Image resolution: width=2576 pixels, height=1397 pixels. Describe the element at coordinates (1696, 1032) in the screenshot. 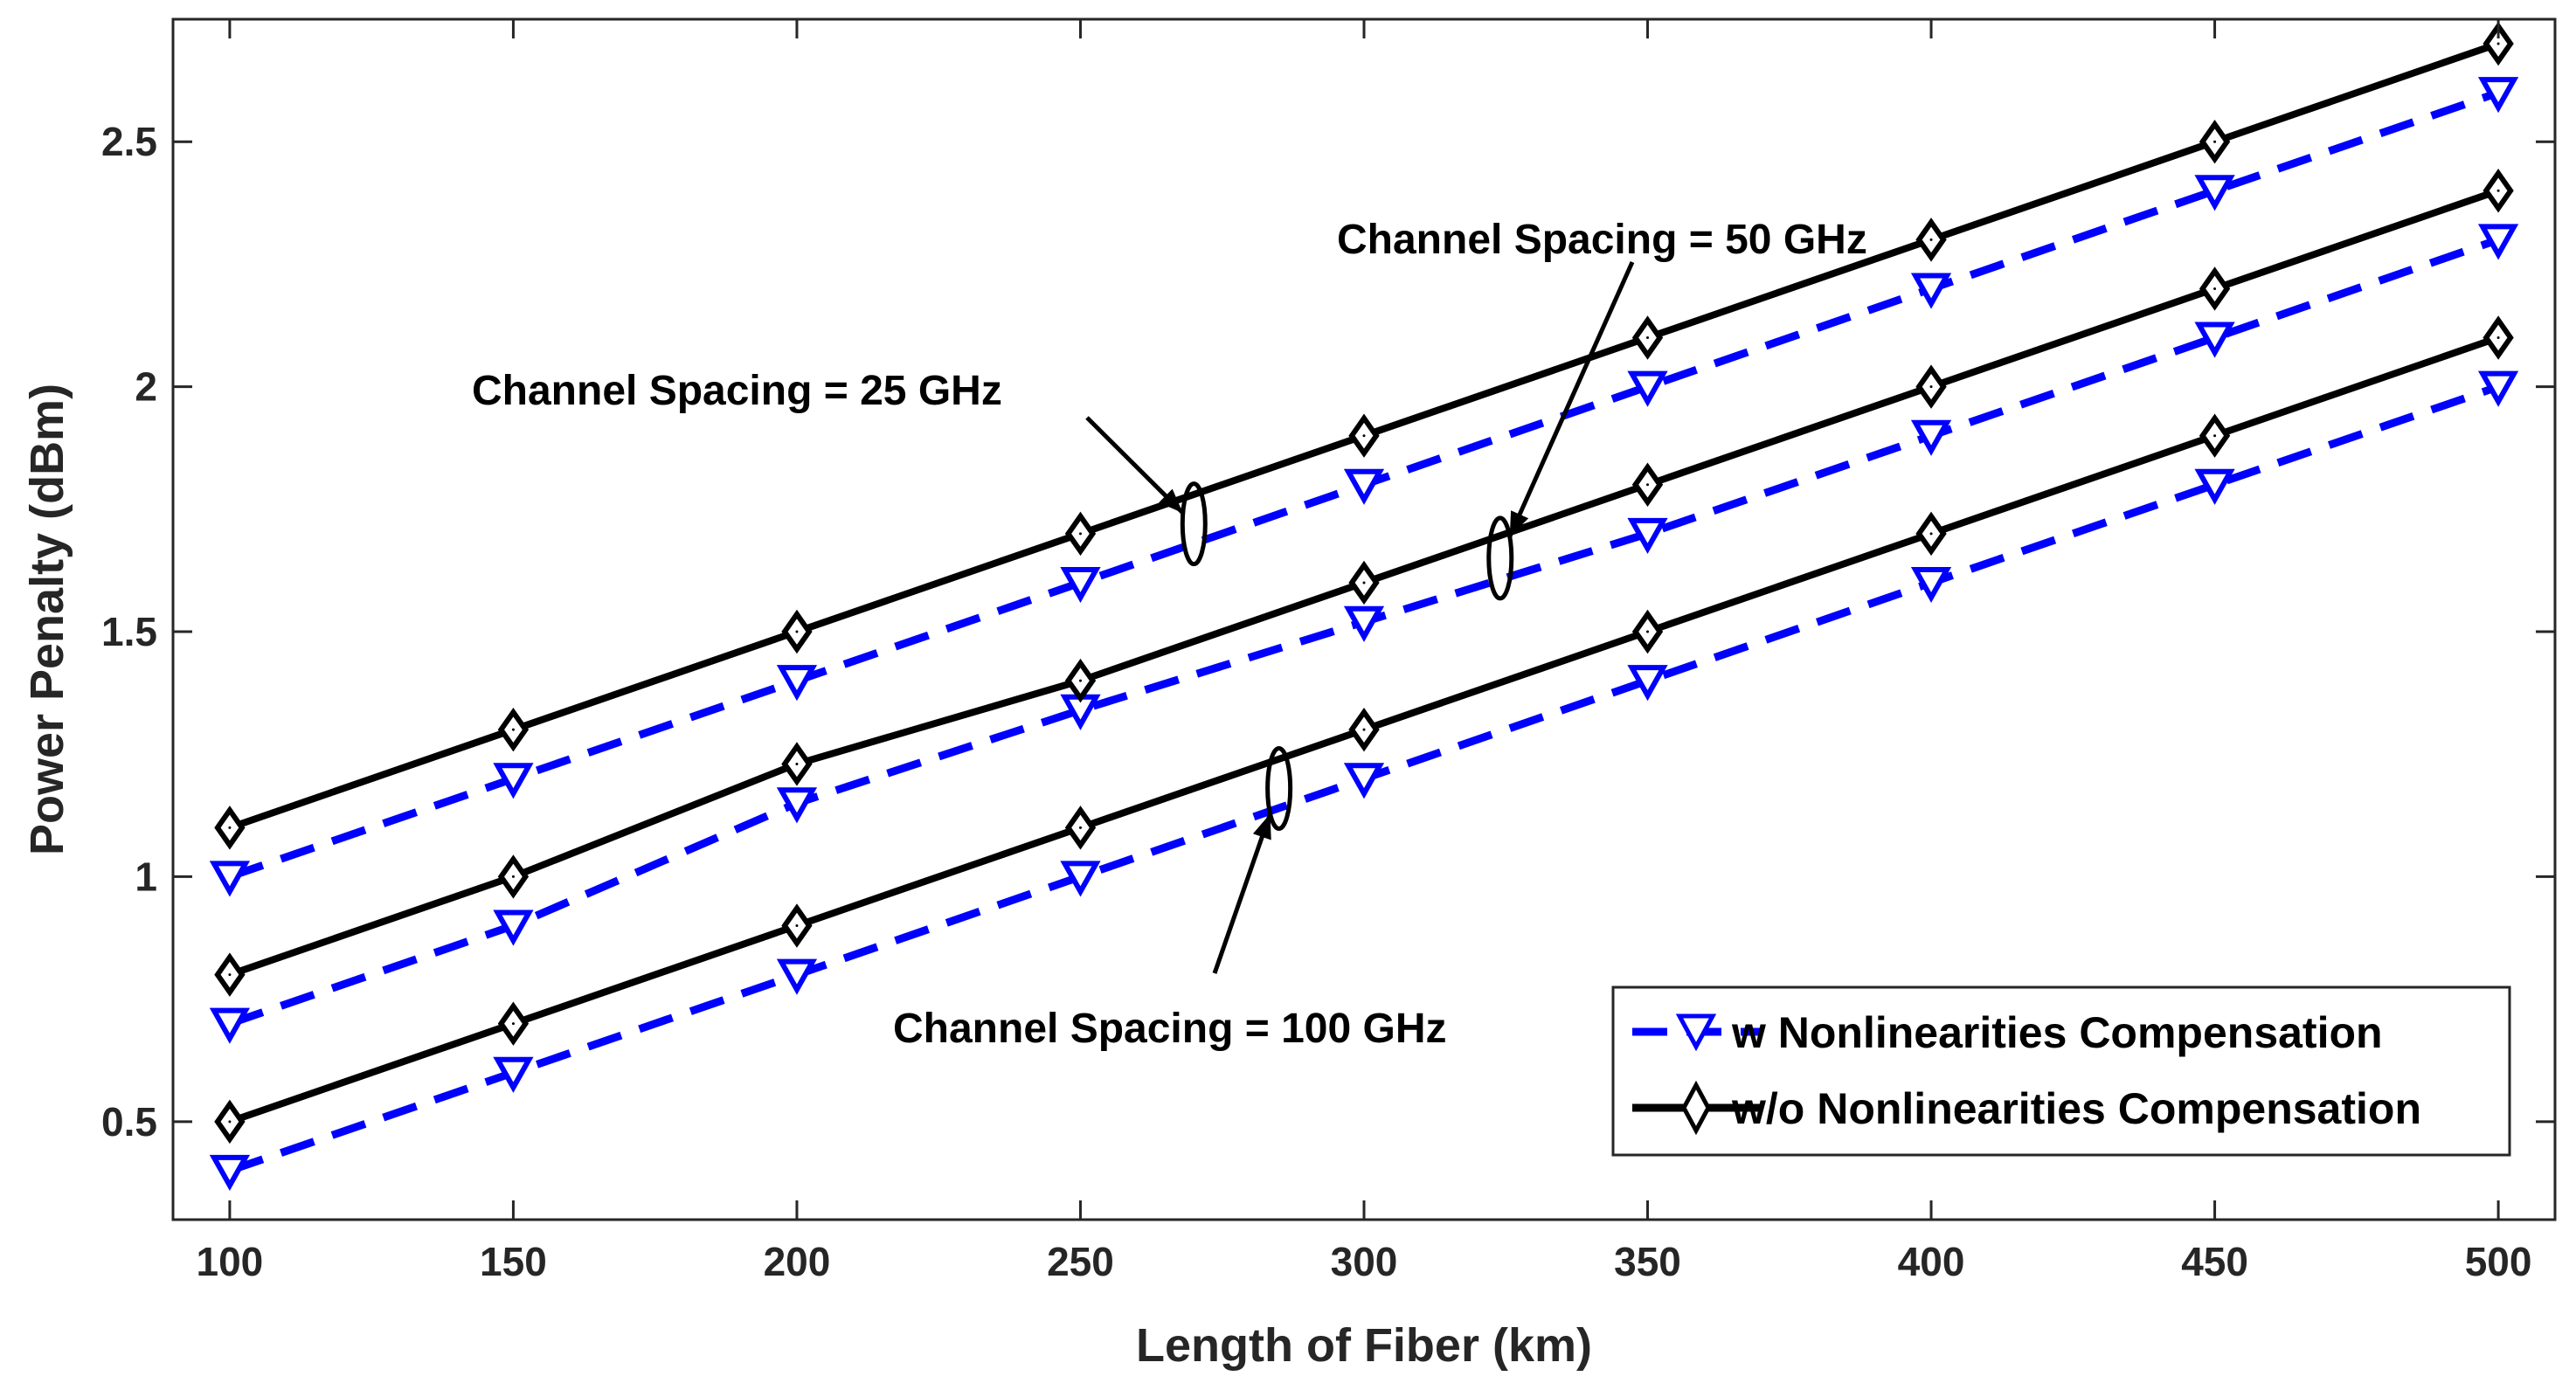

I see `legend-triangle-marker` at that location.